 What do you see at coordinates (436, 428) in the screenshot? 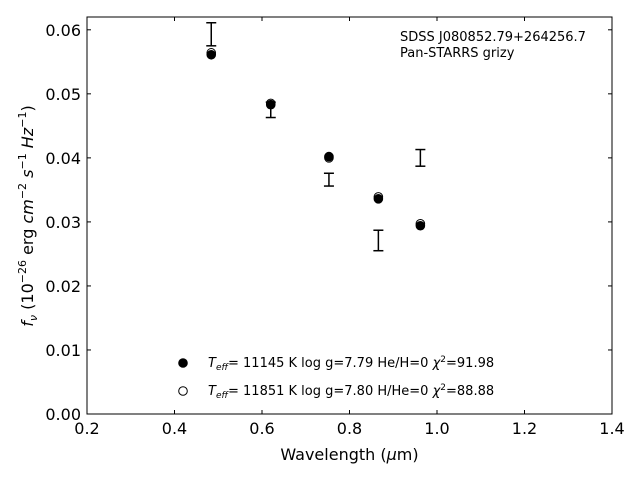
I see `x-tick-label: 1.0` at bounding box center [436, 428].